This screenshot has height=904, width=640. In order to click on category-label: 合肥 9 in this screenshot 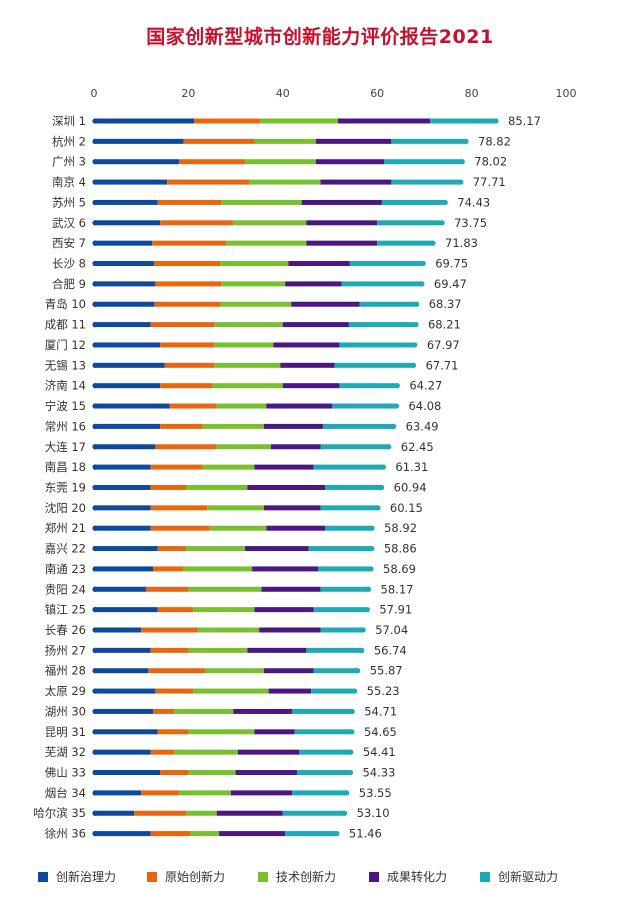, I will do `click(69, 284)`.